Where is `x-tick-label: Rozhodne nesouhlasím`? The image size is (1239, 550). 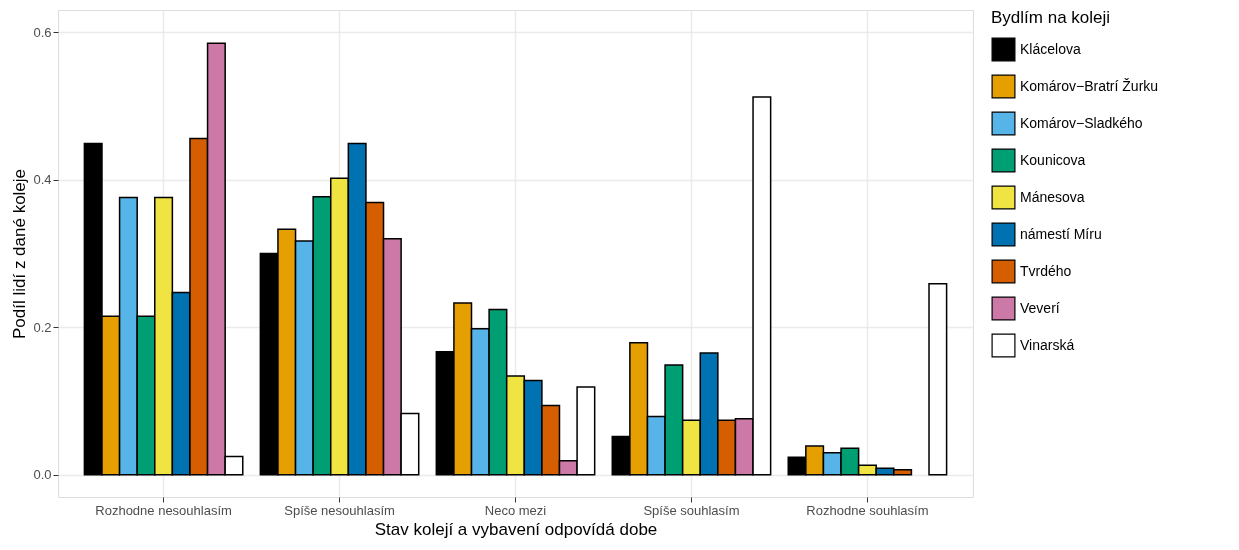
x-tick-label: Rozhodne nesouhlasím is located at coordinates (163, 510).